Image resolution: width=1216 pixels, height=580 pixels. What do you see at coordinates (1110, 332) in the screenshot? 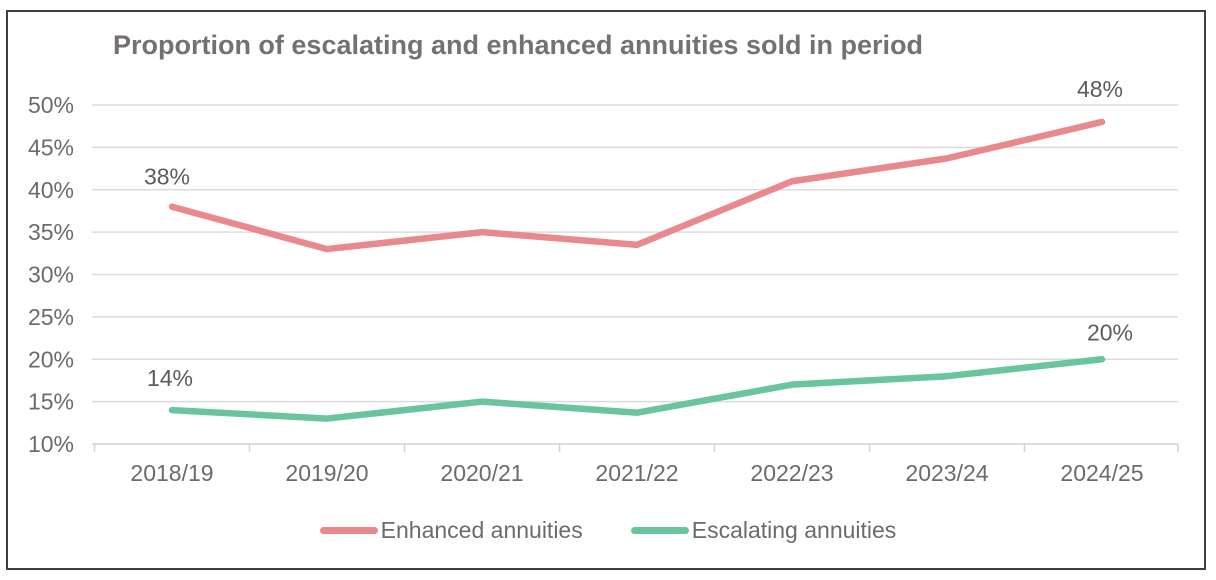
I see `data-point-label: 20%` at bounding box center [1110, 332].